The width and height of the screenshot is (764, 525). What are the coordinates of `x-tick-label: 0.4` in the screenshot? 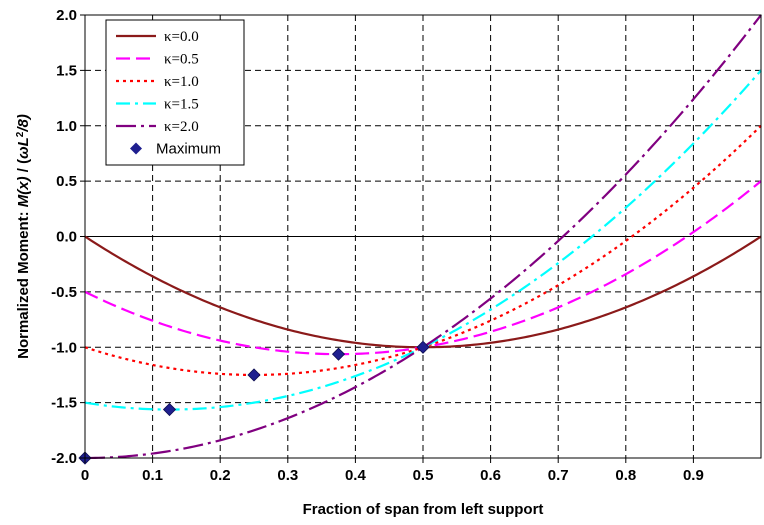 It's located at (356, 475).